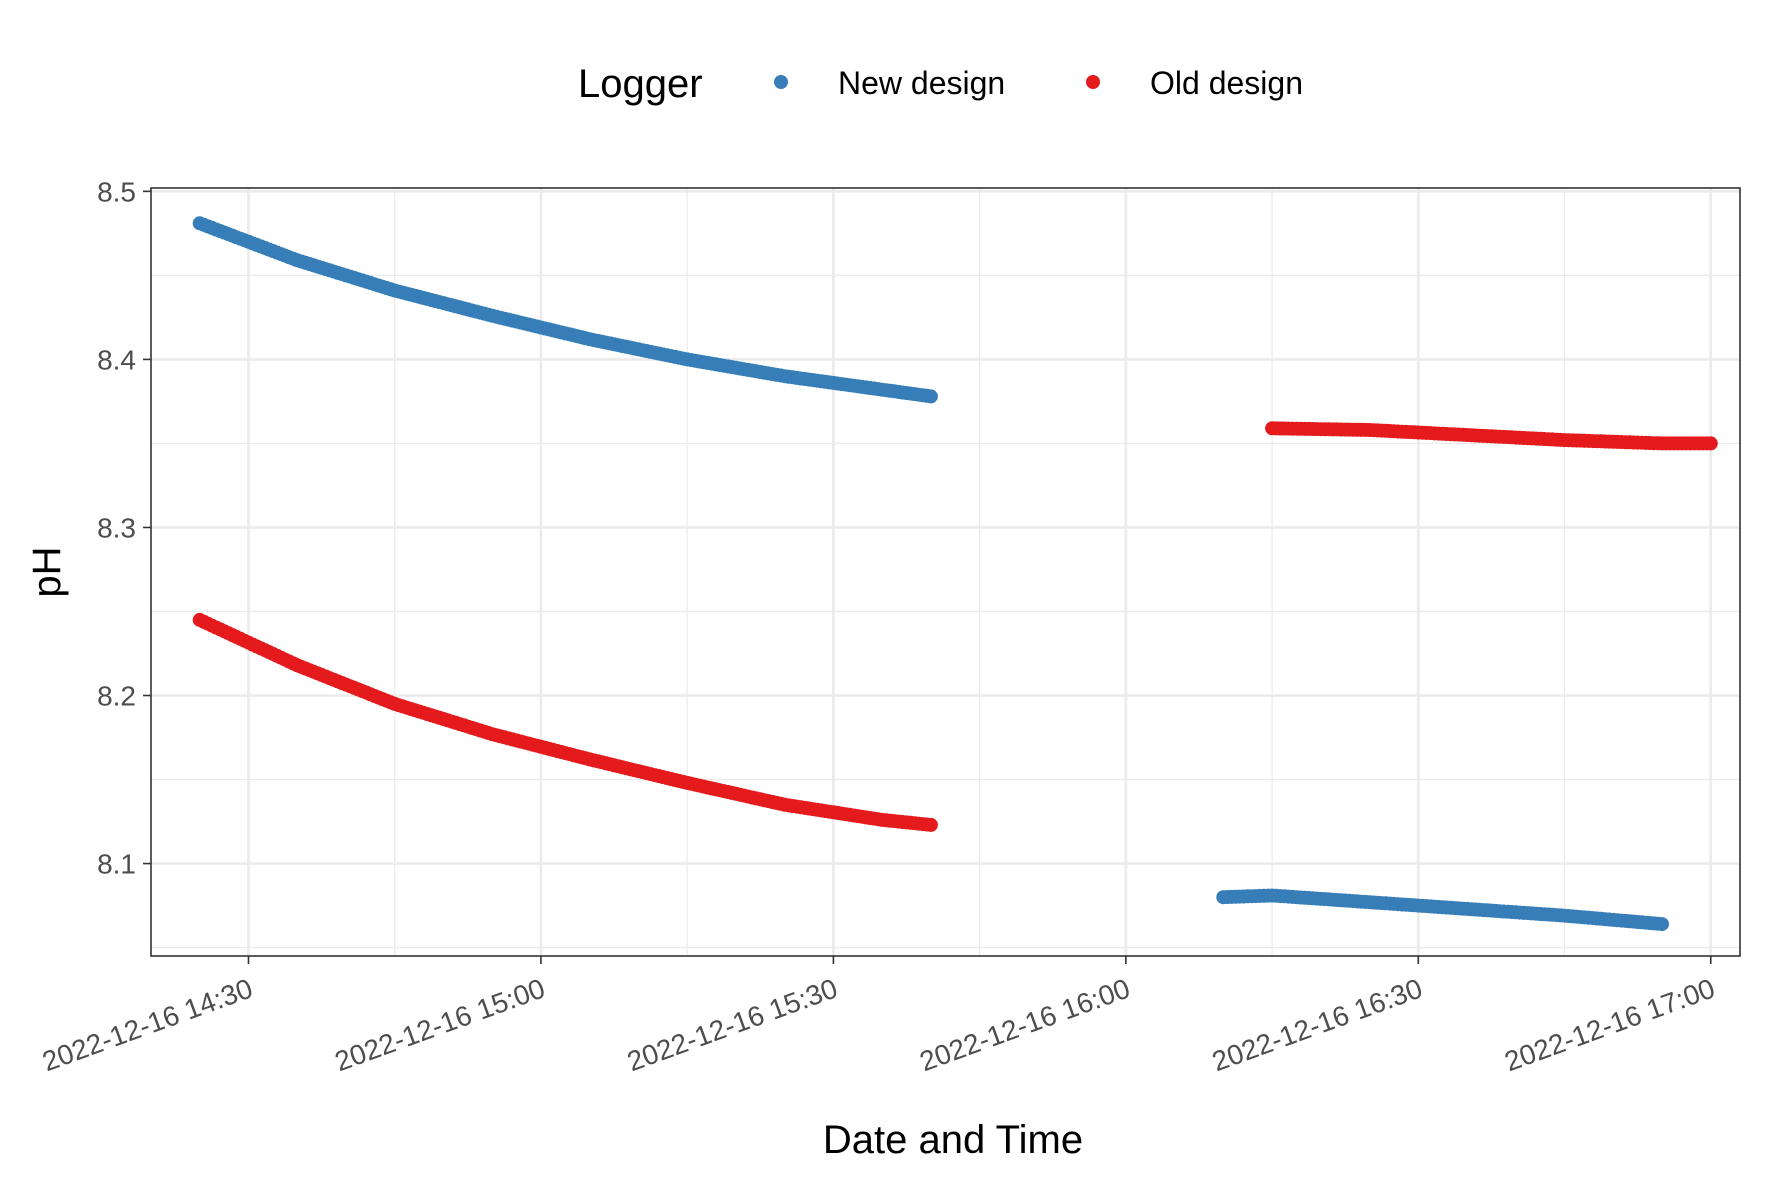 The height and width of the screenshot is (1181, 1771). I want to click on legend: Logger New design Old design, so click(940, 84).